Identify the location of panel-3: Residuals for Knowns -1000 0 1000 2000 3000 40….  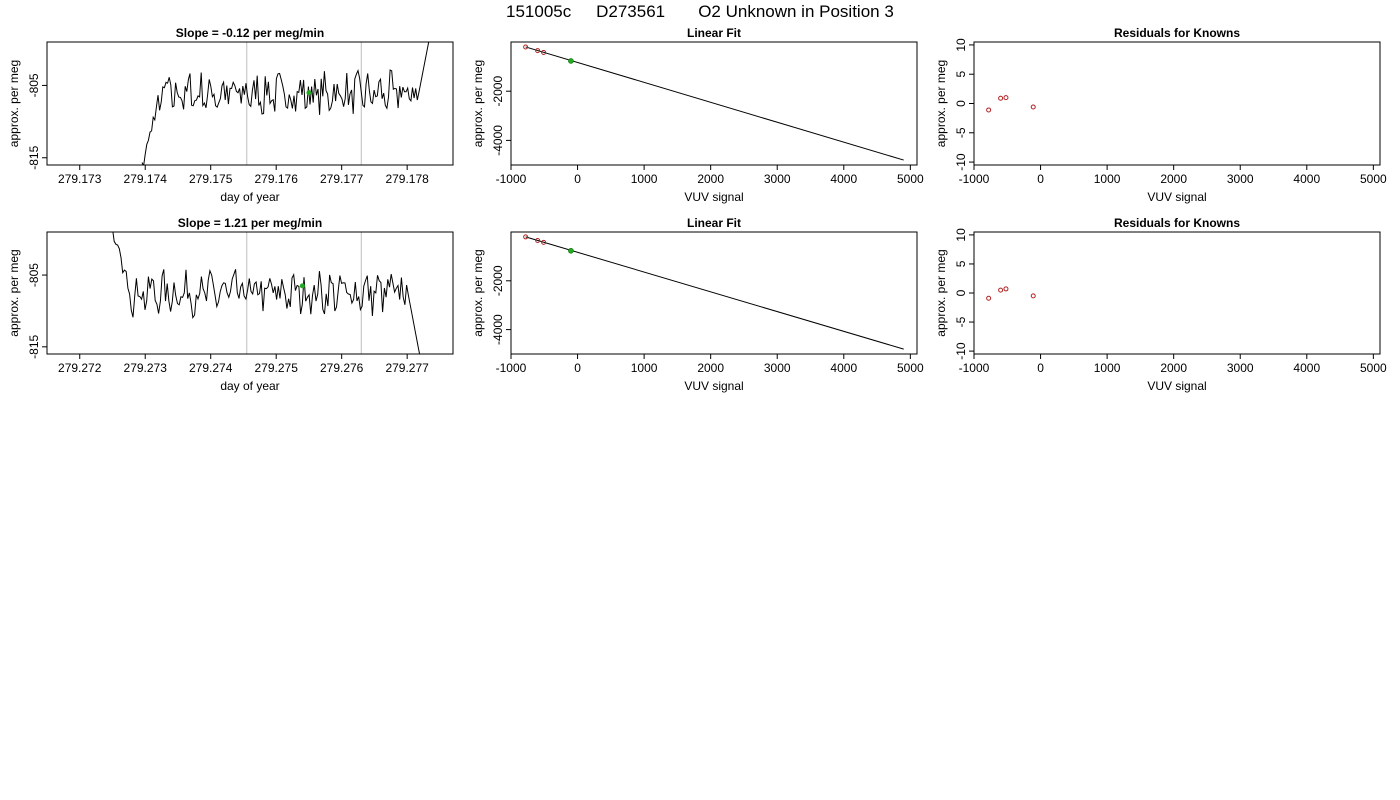
(1160, 115).